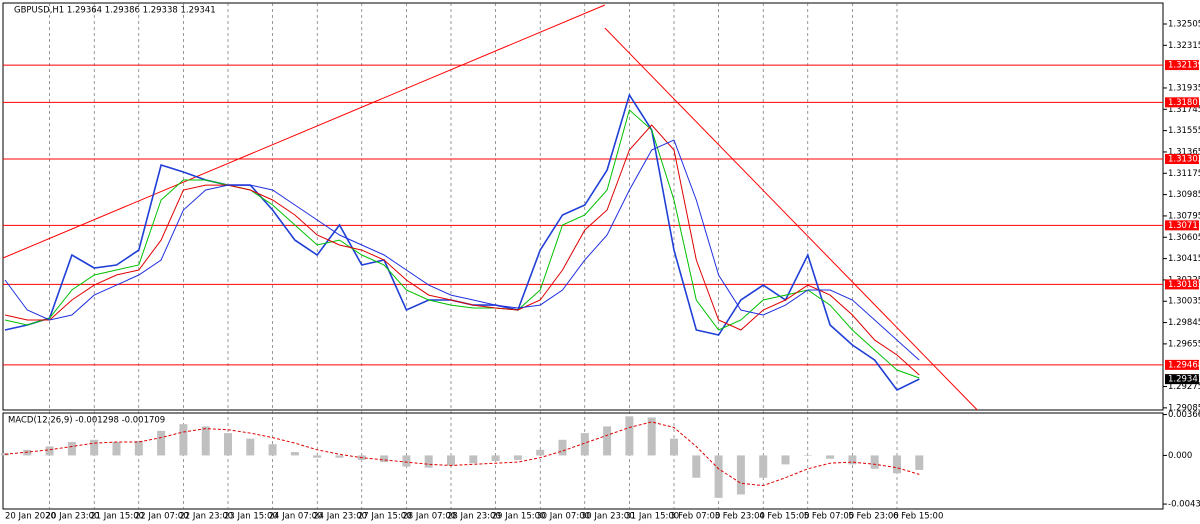  I want to click on y-tick-label: 1.30605, so click(1184, 238).